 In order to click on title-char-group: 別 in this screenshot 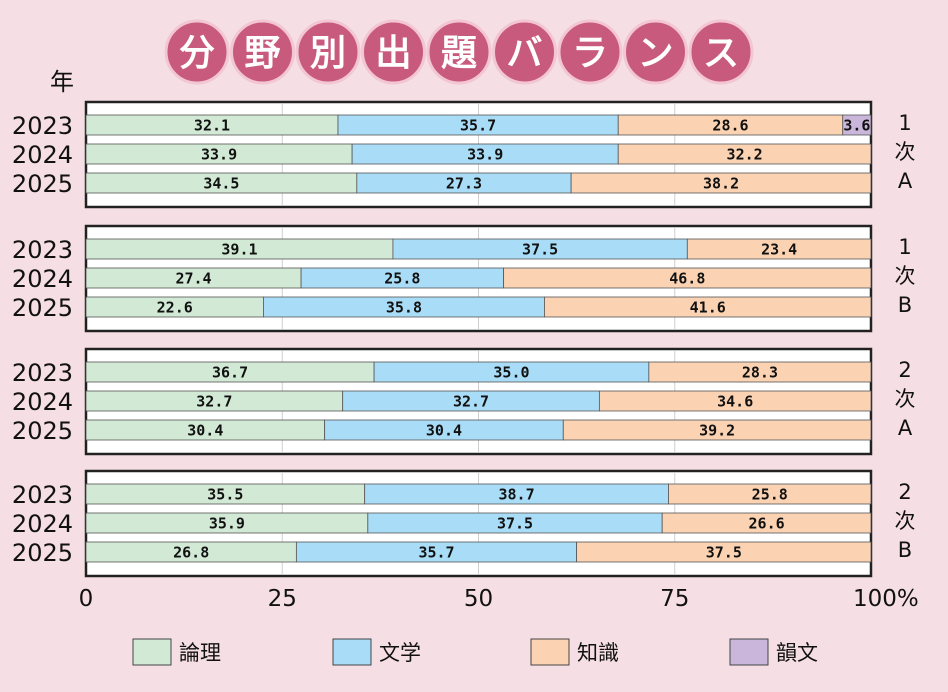, I will do `click(328, 52)`.